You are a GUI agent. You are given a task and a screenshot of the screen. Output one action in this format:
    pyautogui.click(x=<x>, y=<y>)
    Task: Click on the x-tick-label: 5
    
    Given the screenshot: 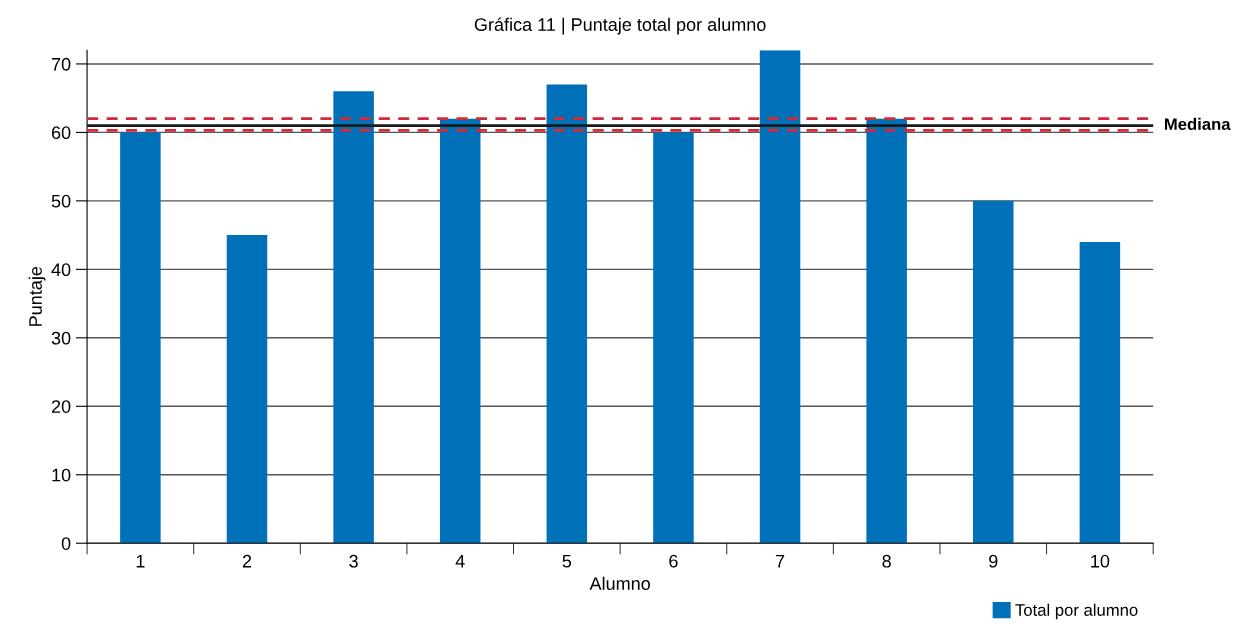 What is the action you would take?
    pyautogui.click(x=567, y=561)
    